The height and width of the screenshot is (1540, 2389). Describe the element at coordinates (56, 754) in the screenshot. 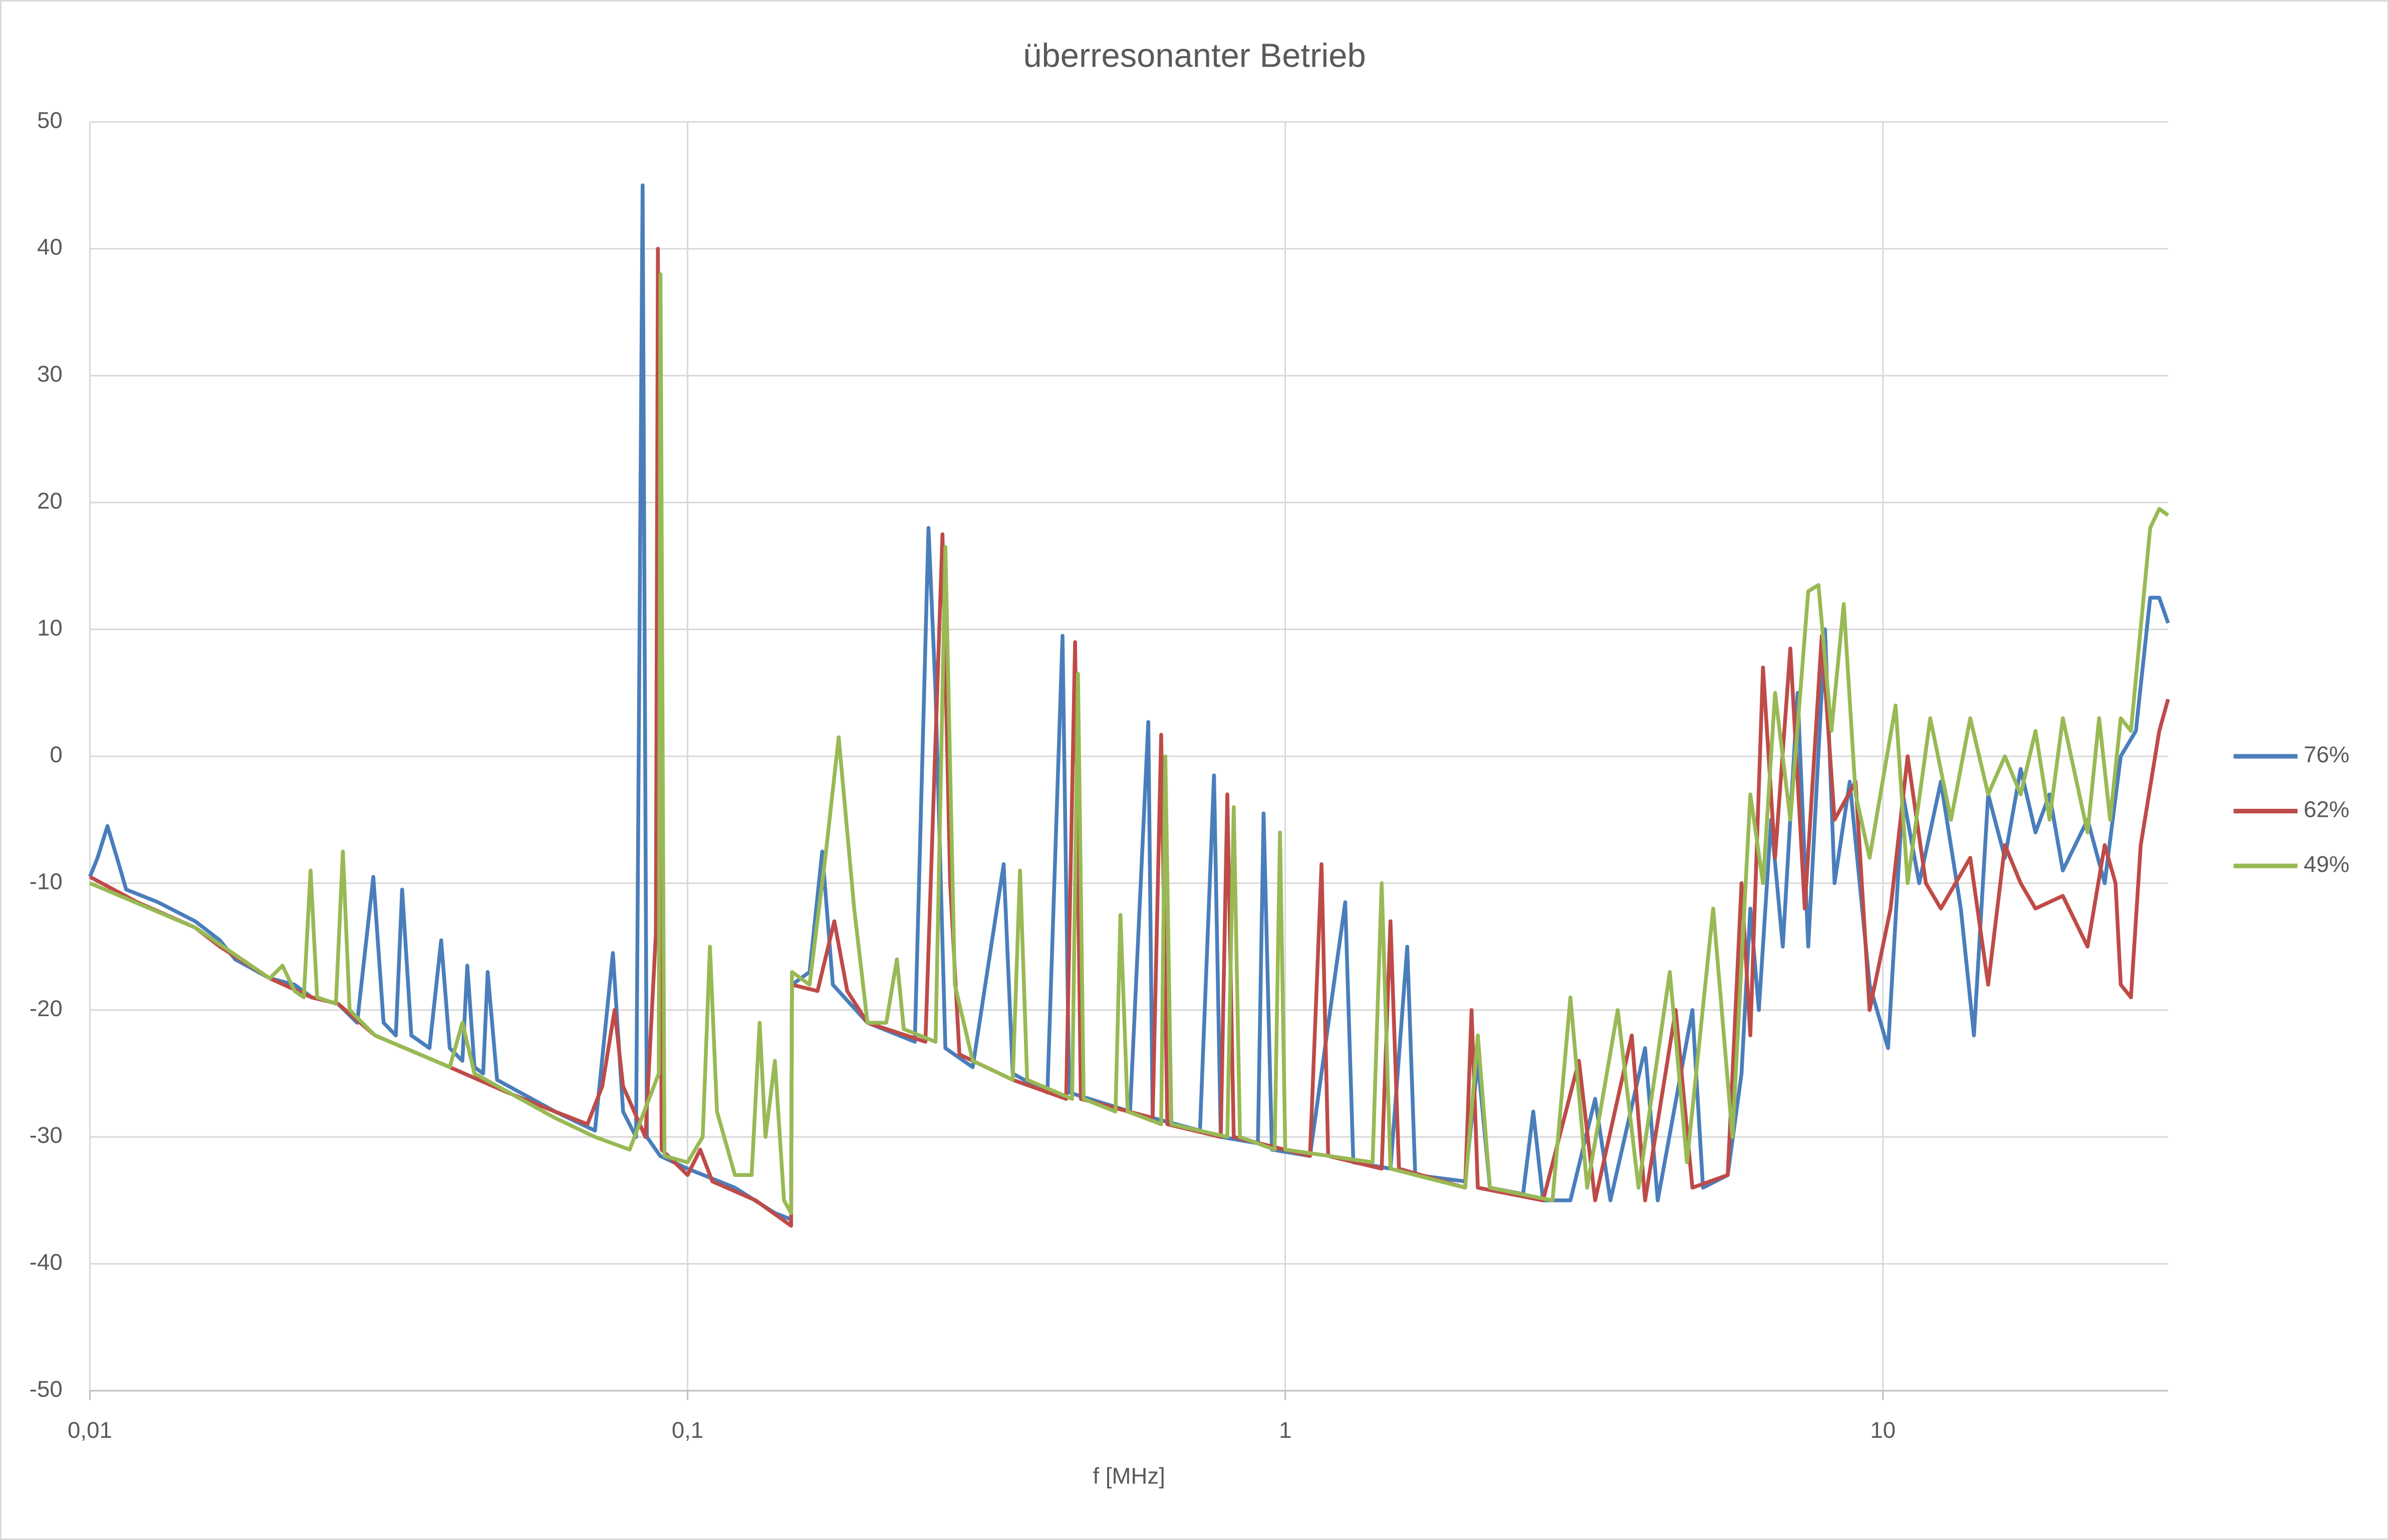

I see `y-tick-label: 0` at that location.